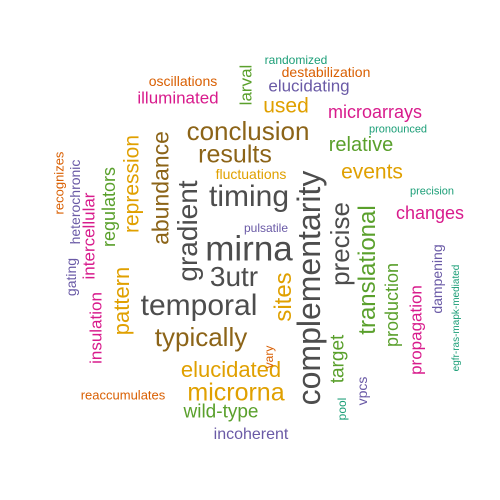 The height and width of the screenshot is (500, 500). Describe the element at coordinates (286, 106) in the screenshot. I see `word-used: used` at that location.